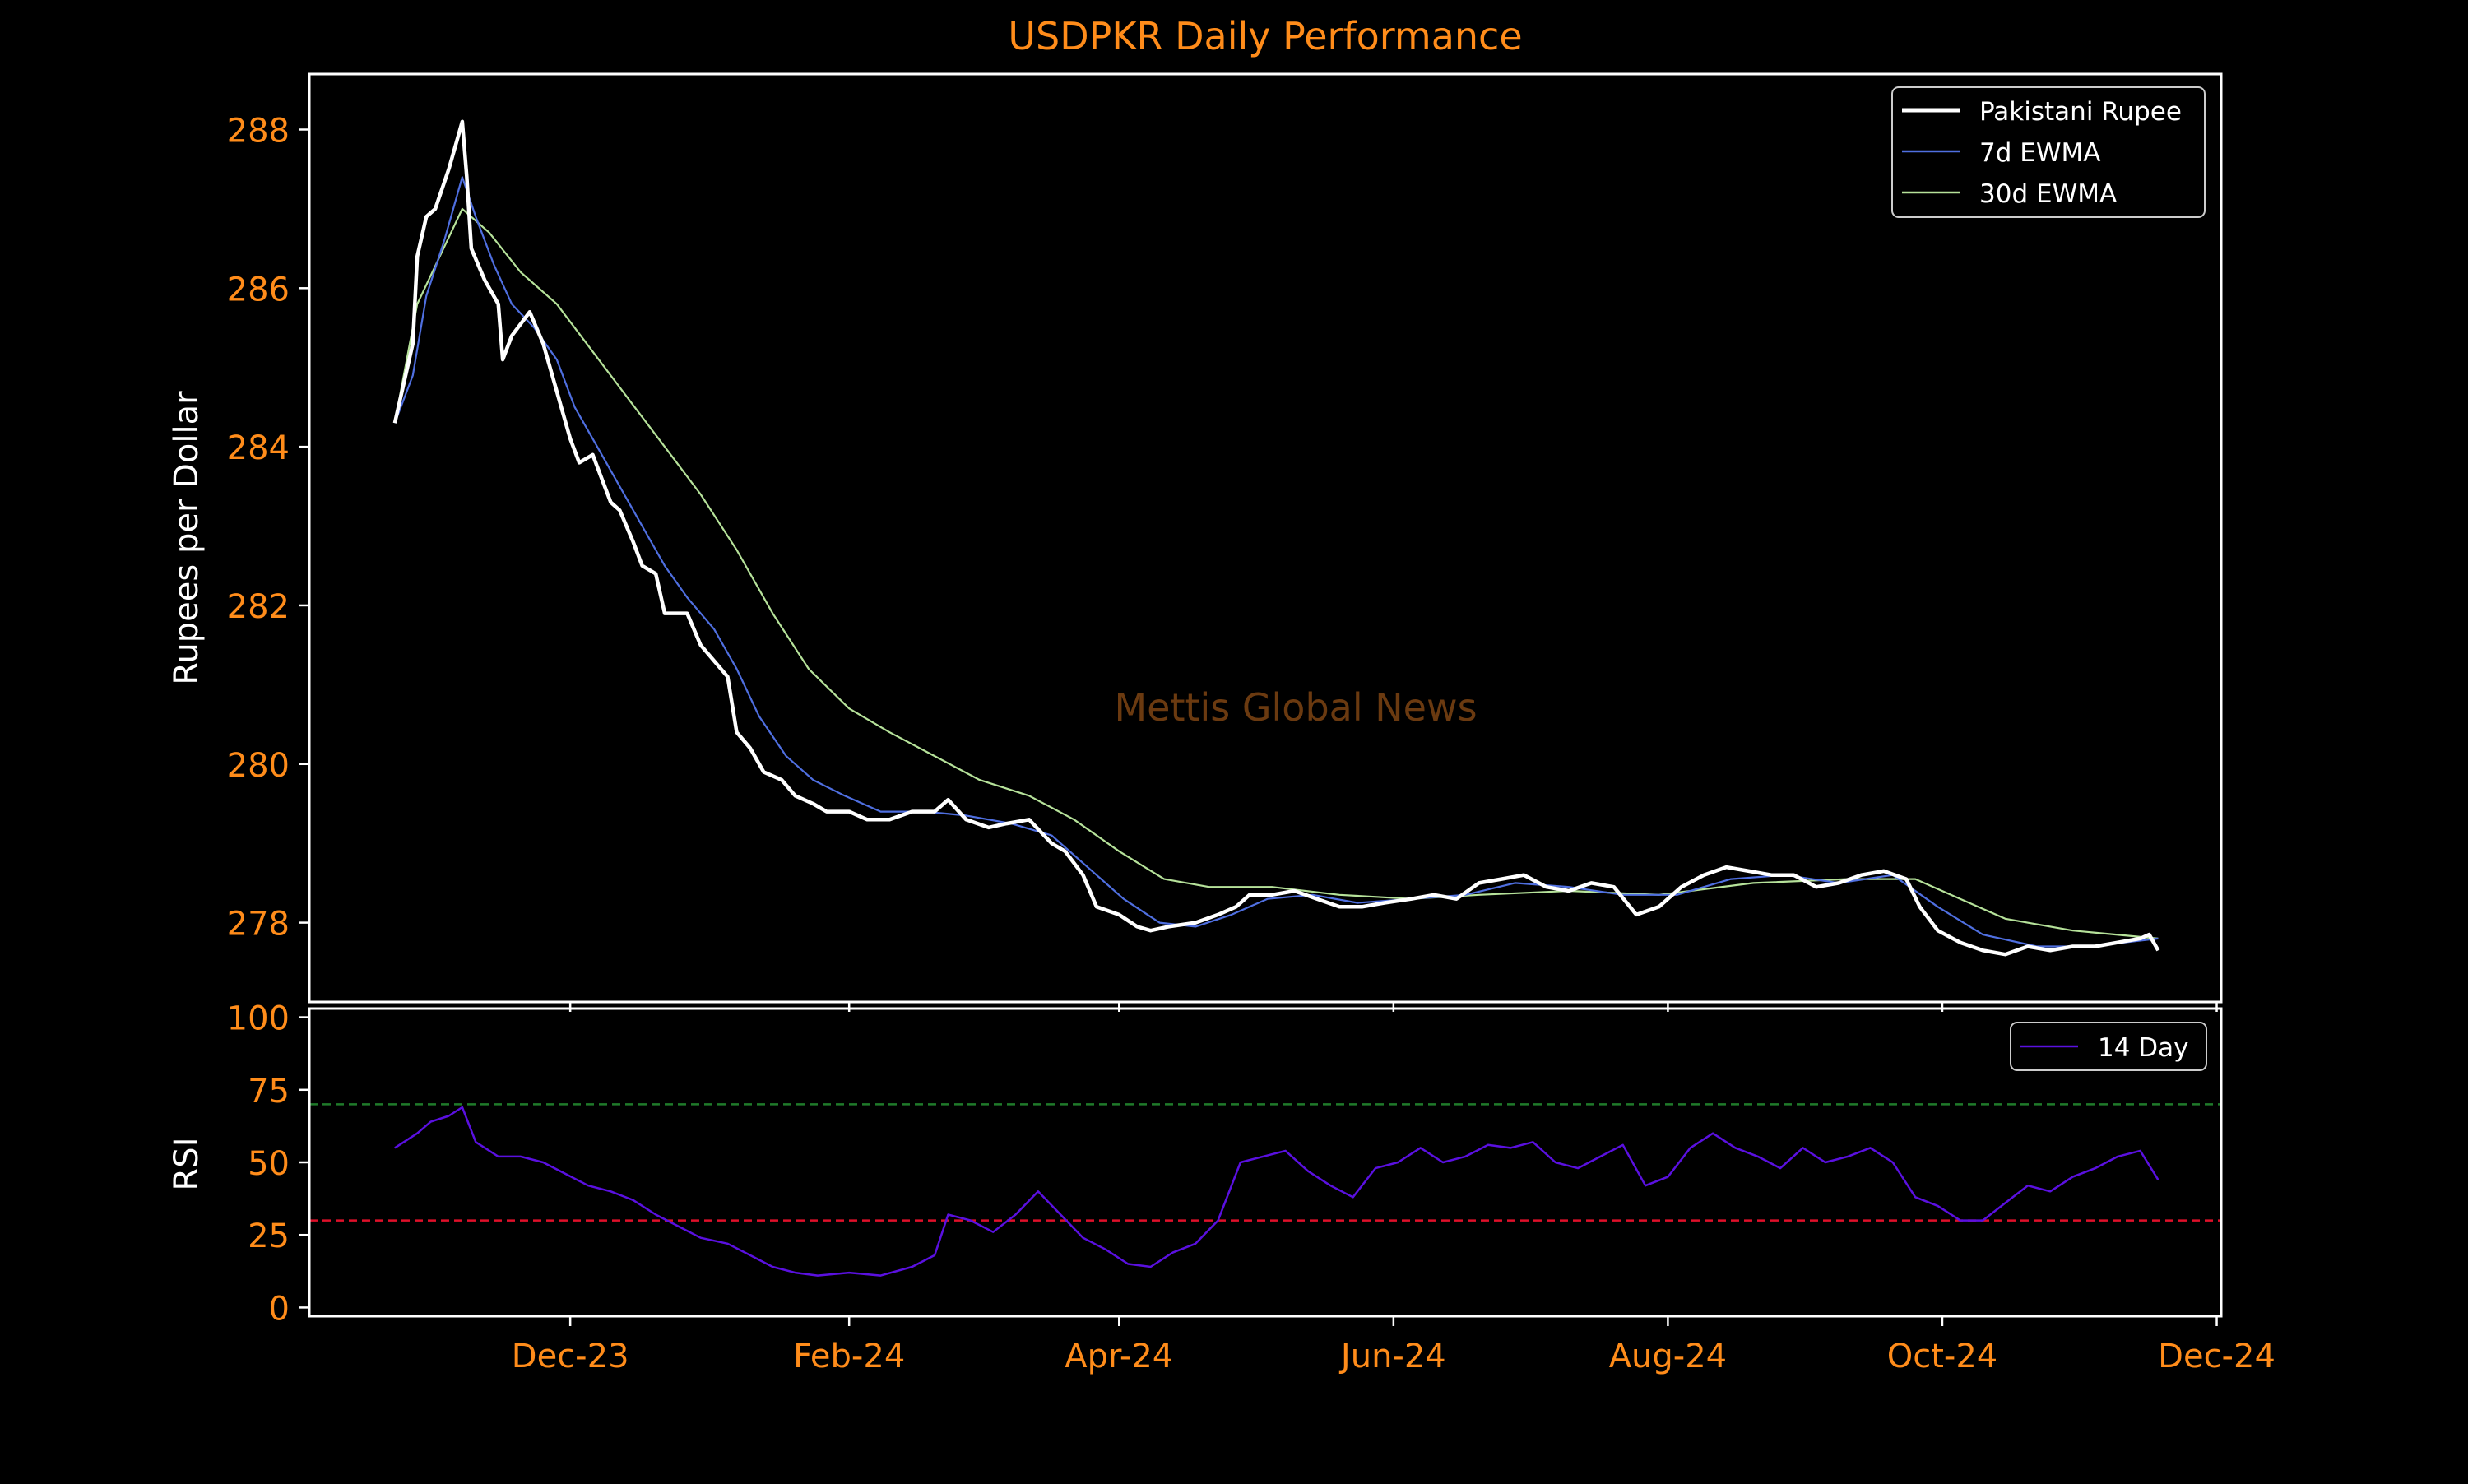 This screenshot has width=2468, height=1484. I want to click on watermark: Mettis Global News, so click(1295, 707).